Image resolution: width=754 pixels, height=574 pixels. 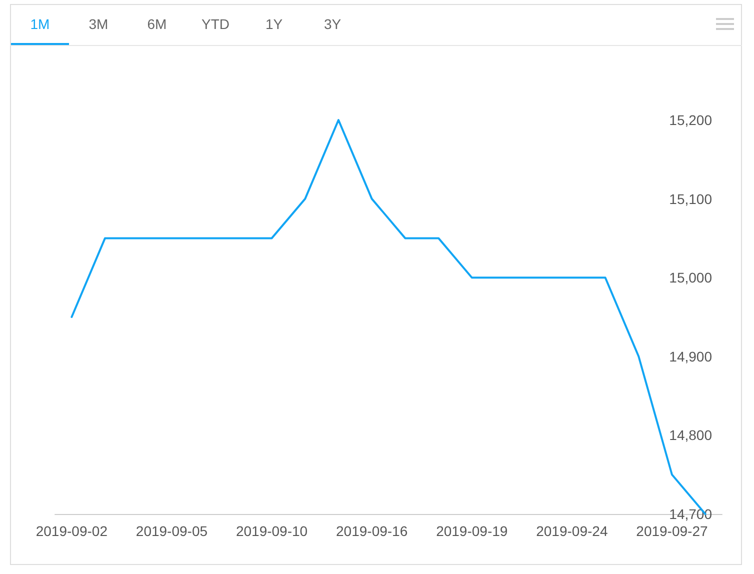 I want to click on text: 1M, so click(x=40, y=24).